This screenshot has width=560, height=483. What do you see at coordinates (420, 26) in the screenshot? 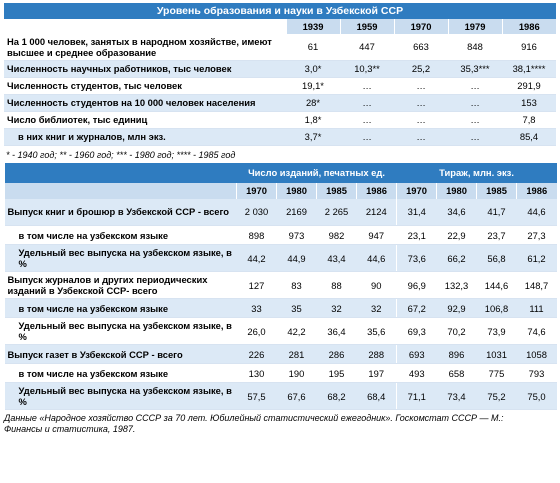
I see `table1-year-header: 1970` at bounding box center [420, 26].